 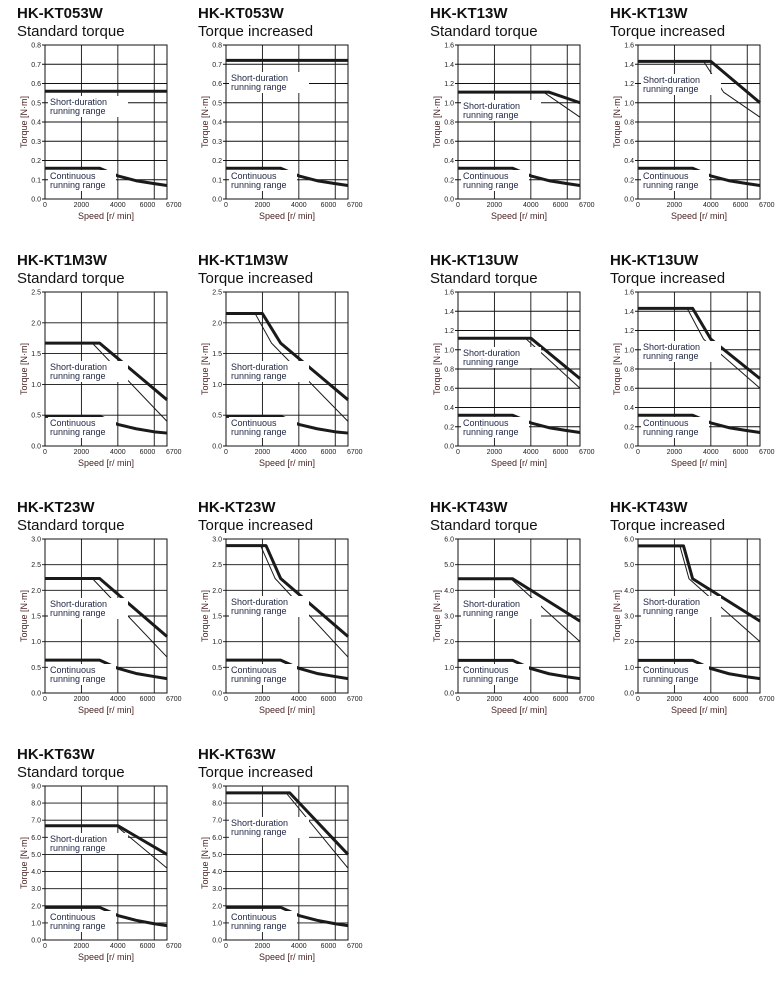 I want to click on y-tick-label: 2.0, so click(x=217, y=323).